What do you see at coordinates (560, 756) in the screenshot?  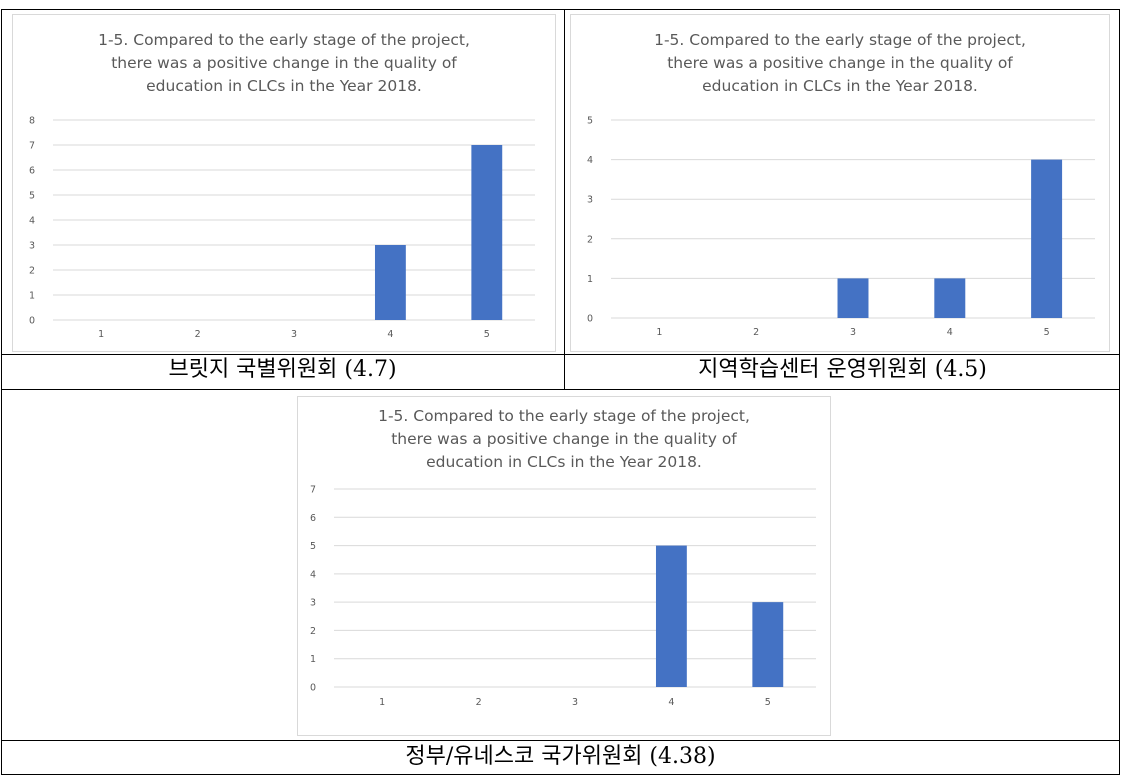 I see `caption-government: 정부/유네스코 국가위원회 (4.38)` at bounding box center [560, 756].